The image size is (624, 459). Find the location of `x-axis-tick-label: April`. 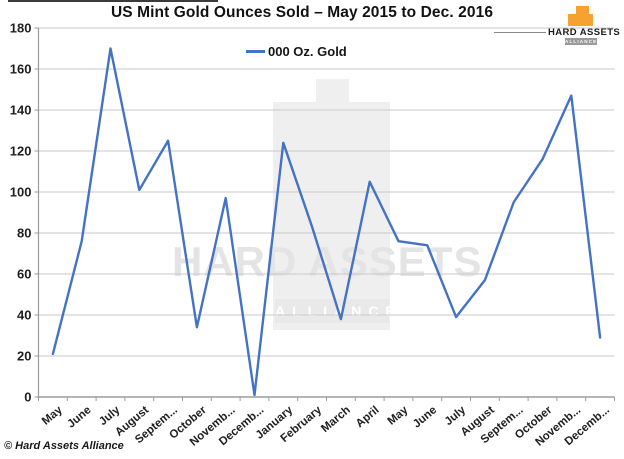

x-axis-tick-label: April is located at coordinates (368, 417).